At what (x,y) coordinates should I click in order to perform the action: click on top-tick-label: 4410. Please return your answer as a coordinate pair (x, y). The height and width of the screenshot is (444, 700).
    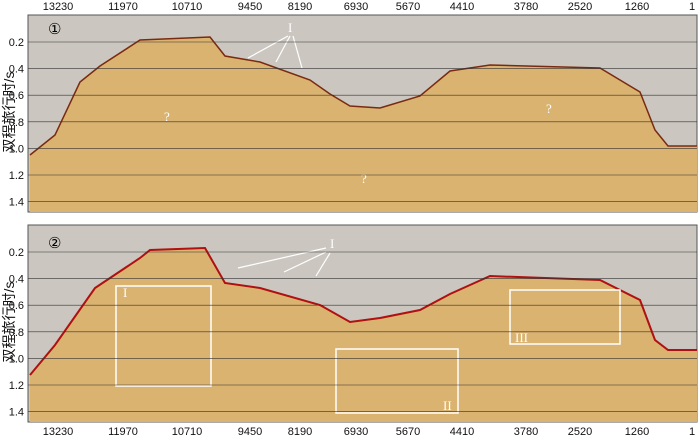
    Looking at the image, I should click on (462, 7).